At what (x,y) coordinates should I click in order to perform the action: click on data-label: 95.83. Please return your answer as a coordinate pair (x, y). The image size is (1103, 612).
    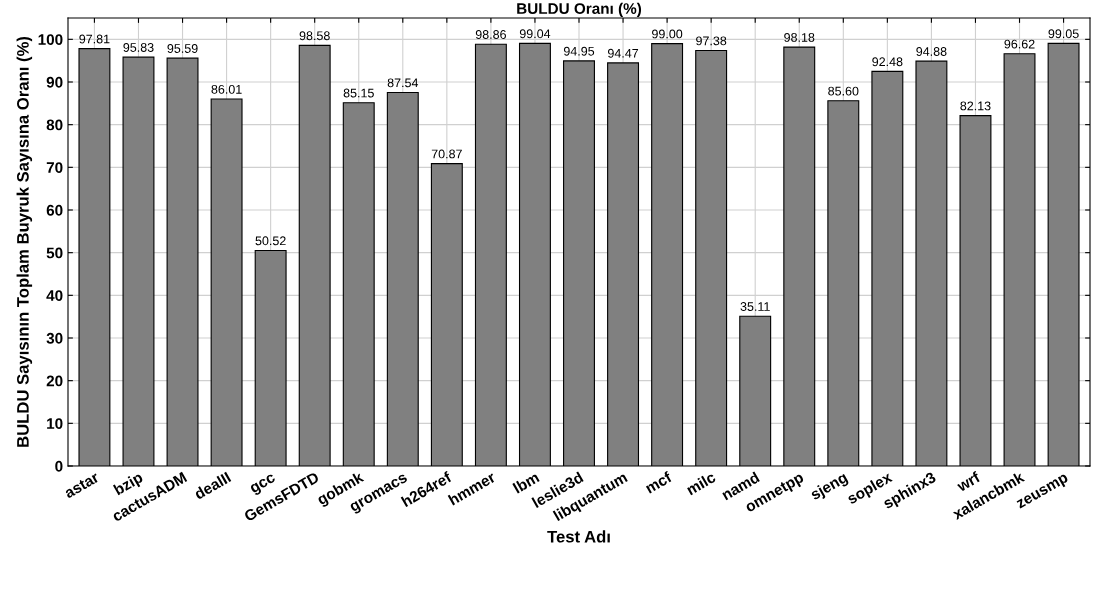
    Looking at the image, I should click on (138, 47).